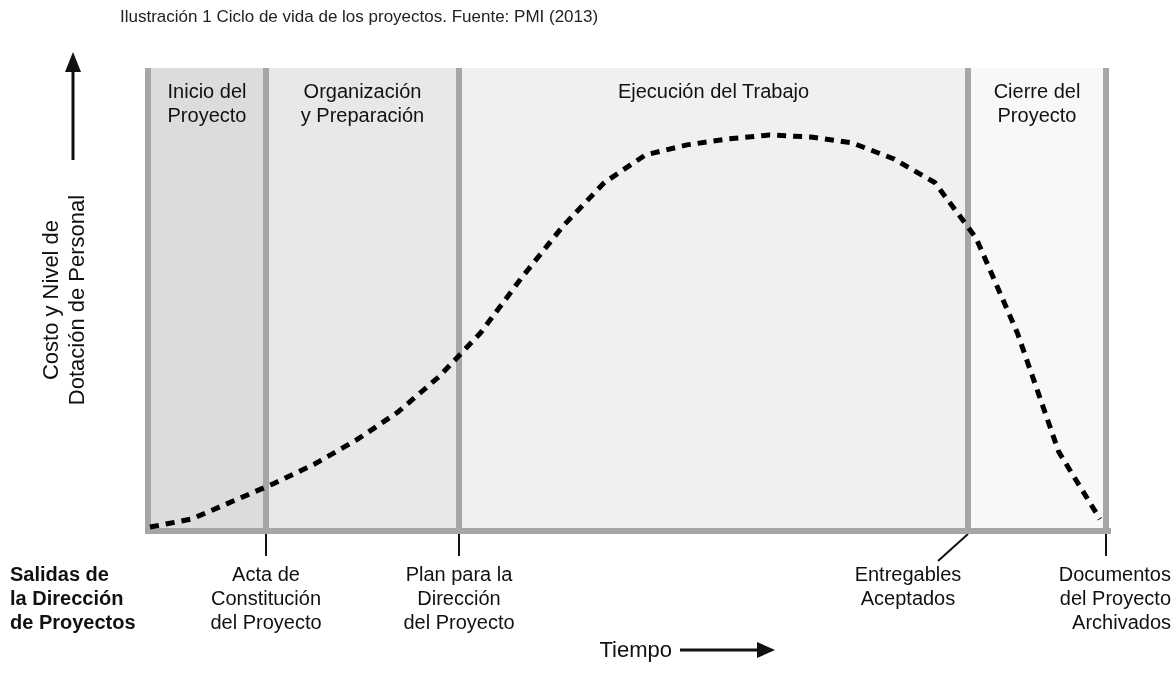 The image size is (1172, 674). Describe the element at coordinates (207, 103) in the screenshot. I see `text: Inicio del Proyecto` at that location.